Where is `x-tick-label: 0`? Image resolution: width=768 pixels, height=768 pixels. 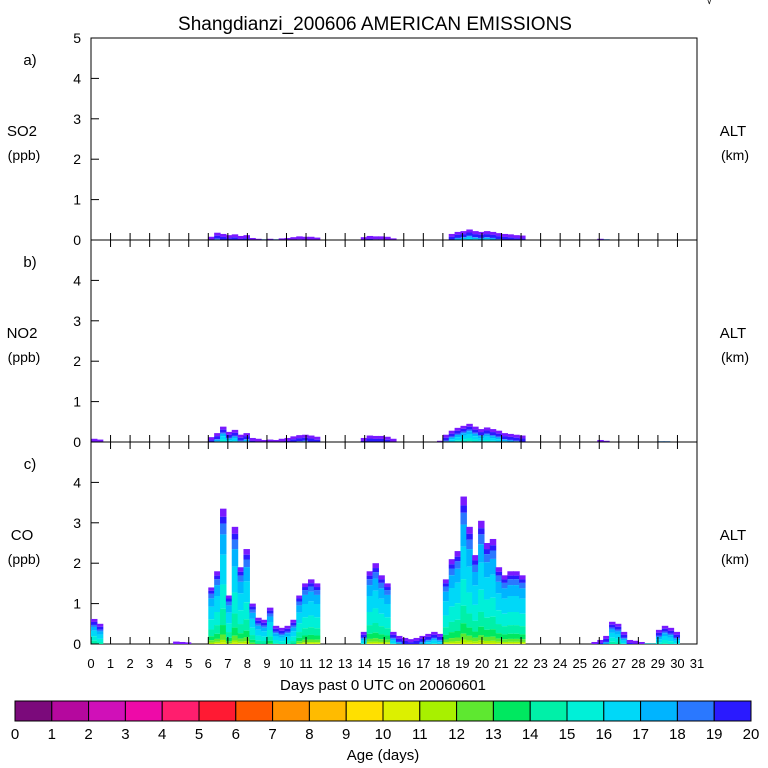 x-tick-label: 0 is located at coordinates (90, 663).